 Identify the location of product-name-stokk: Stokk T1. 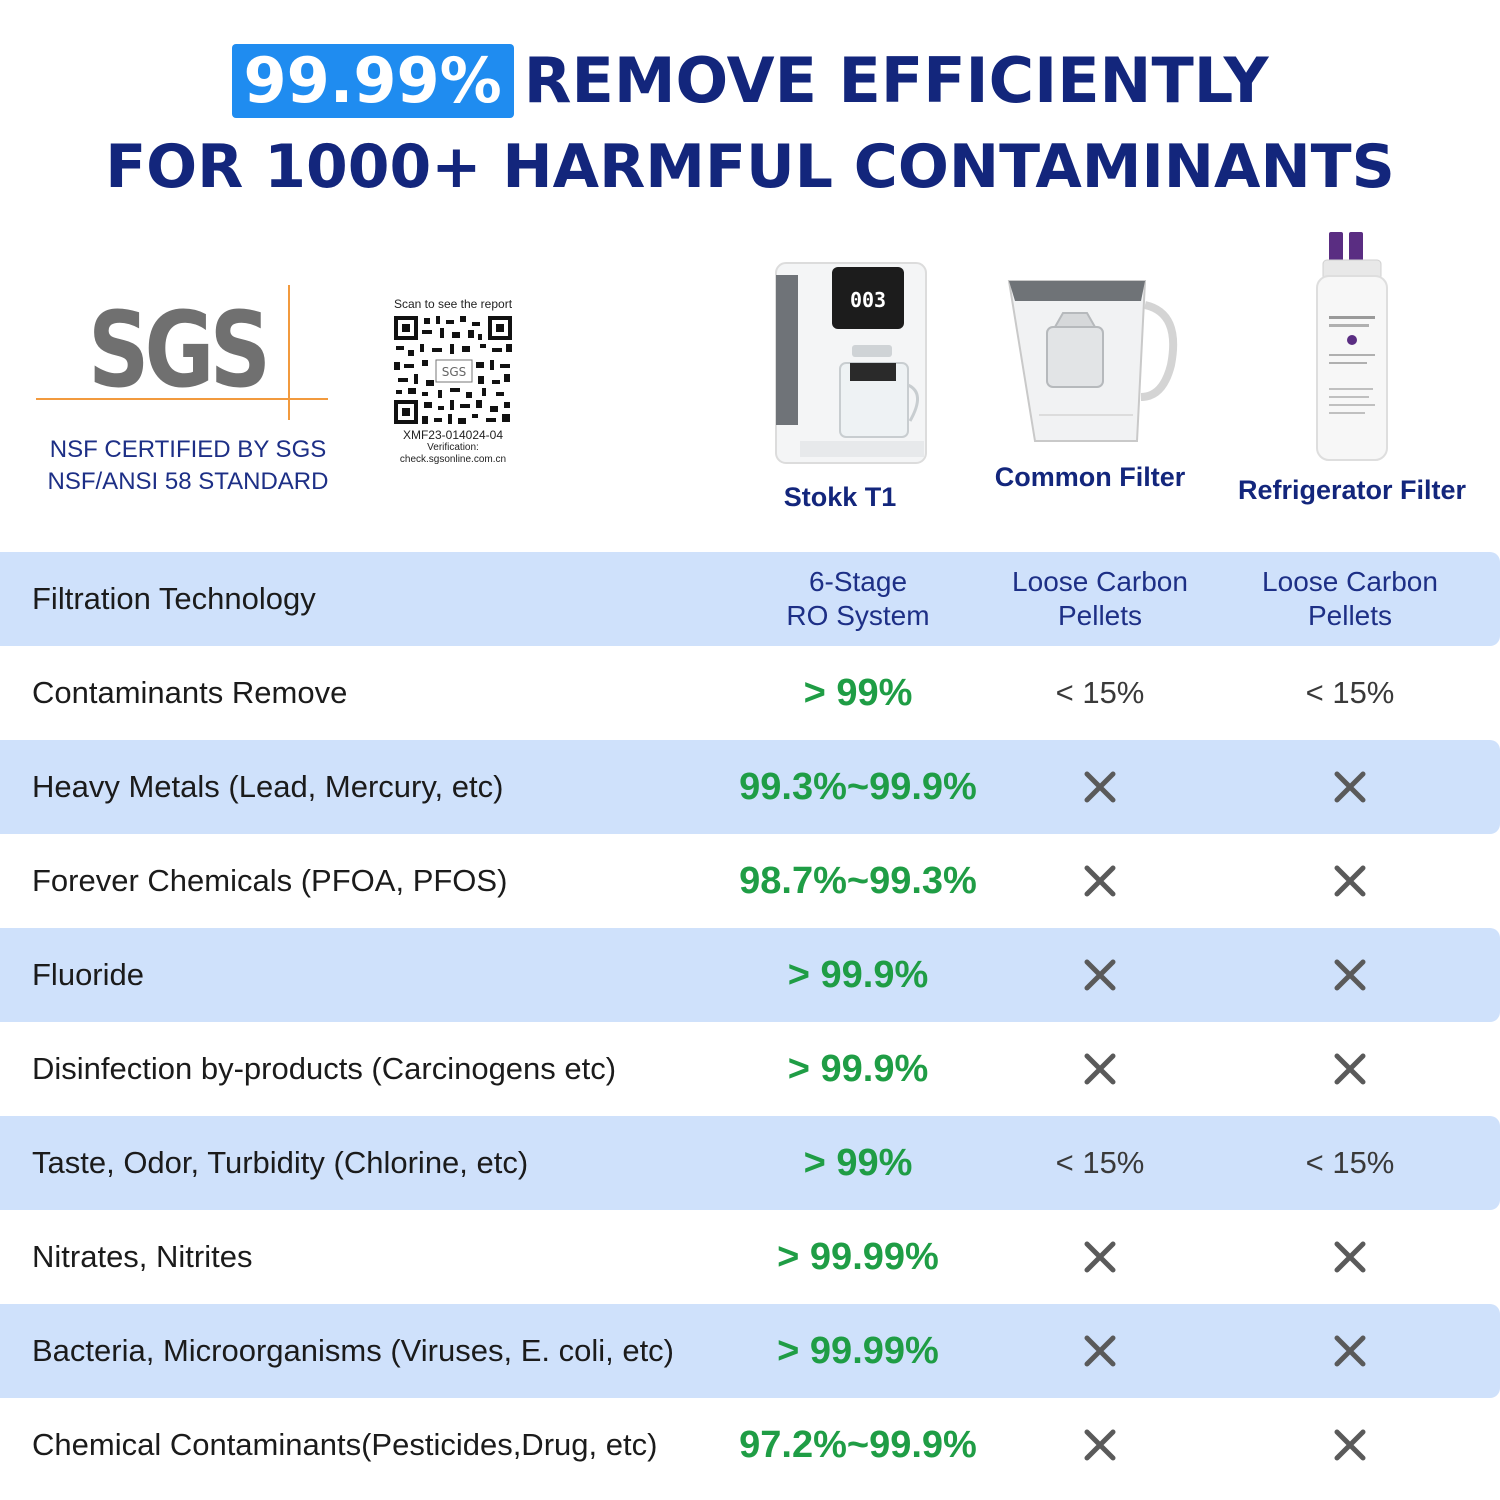
(840, 497).